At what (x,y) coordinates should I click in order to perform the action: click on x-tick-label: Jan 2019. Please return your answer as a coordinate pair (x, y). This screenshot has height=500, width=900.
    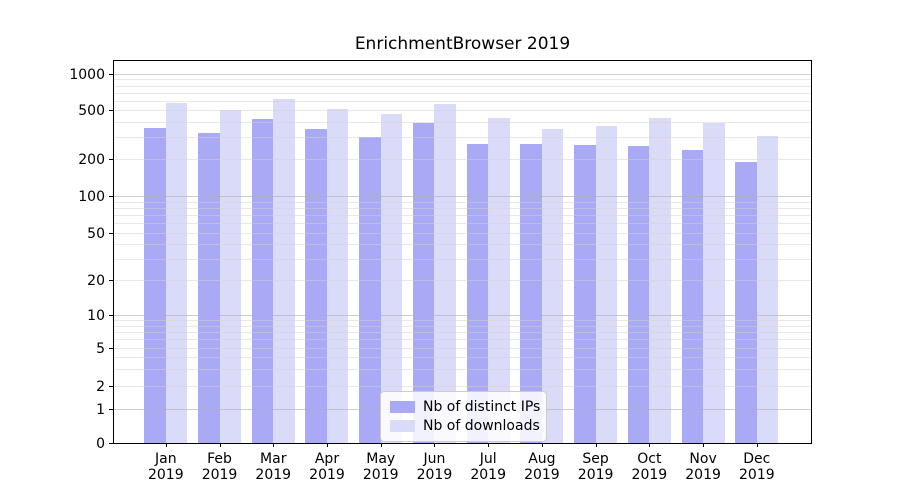
    Looking at the image, I should click on (165, 467).